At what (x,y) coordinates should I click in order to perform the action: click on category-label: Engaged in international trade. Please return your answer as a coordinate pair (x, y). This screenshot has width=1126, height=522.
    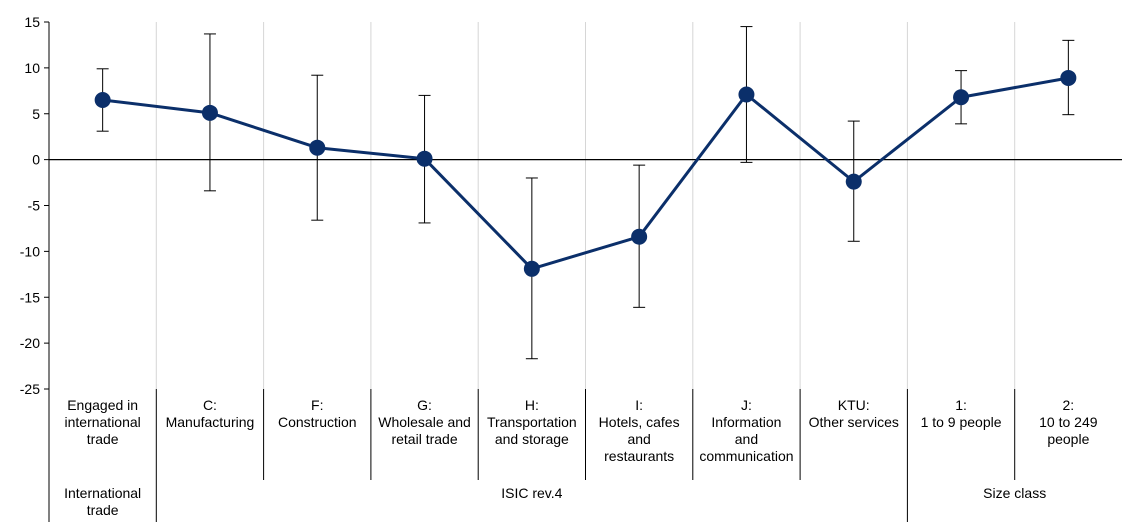
    Looking at the image, I should click on (103, 422).